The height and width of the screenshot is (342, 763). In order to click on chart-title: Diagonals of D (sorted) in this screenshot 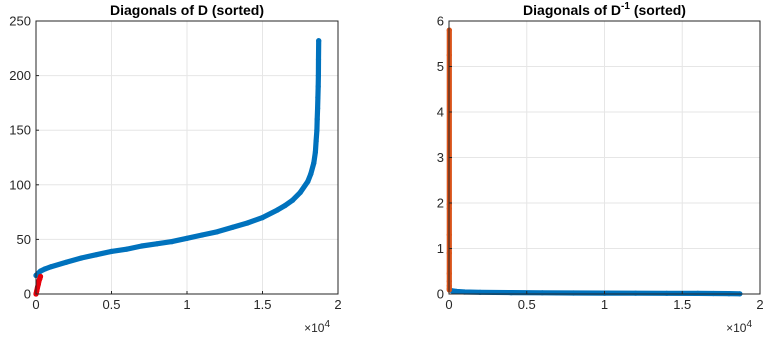, I will do `click(187, 10)`.